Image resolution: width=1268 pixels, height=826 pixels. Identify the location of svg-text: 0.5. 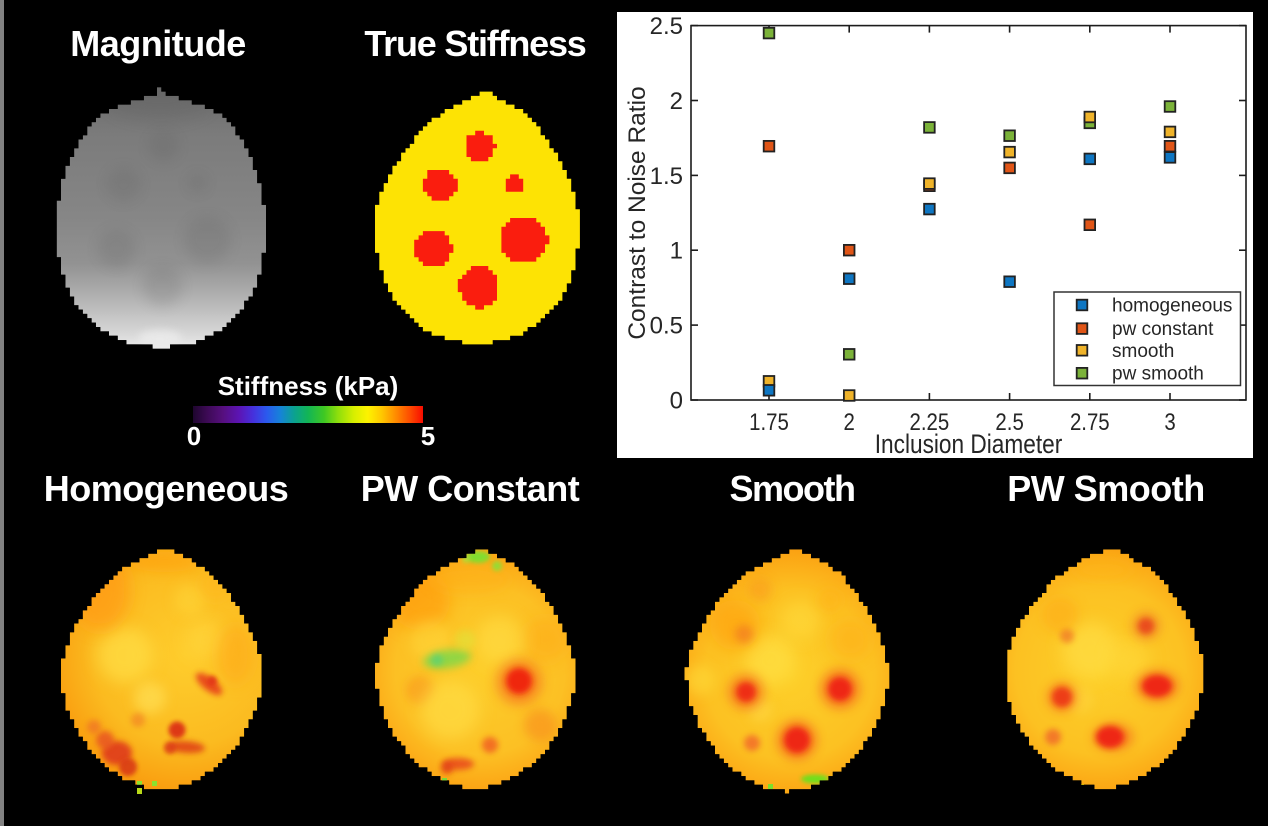
(666, 326).